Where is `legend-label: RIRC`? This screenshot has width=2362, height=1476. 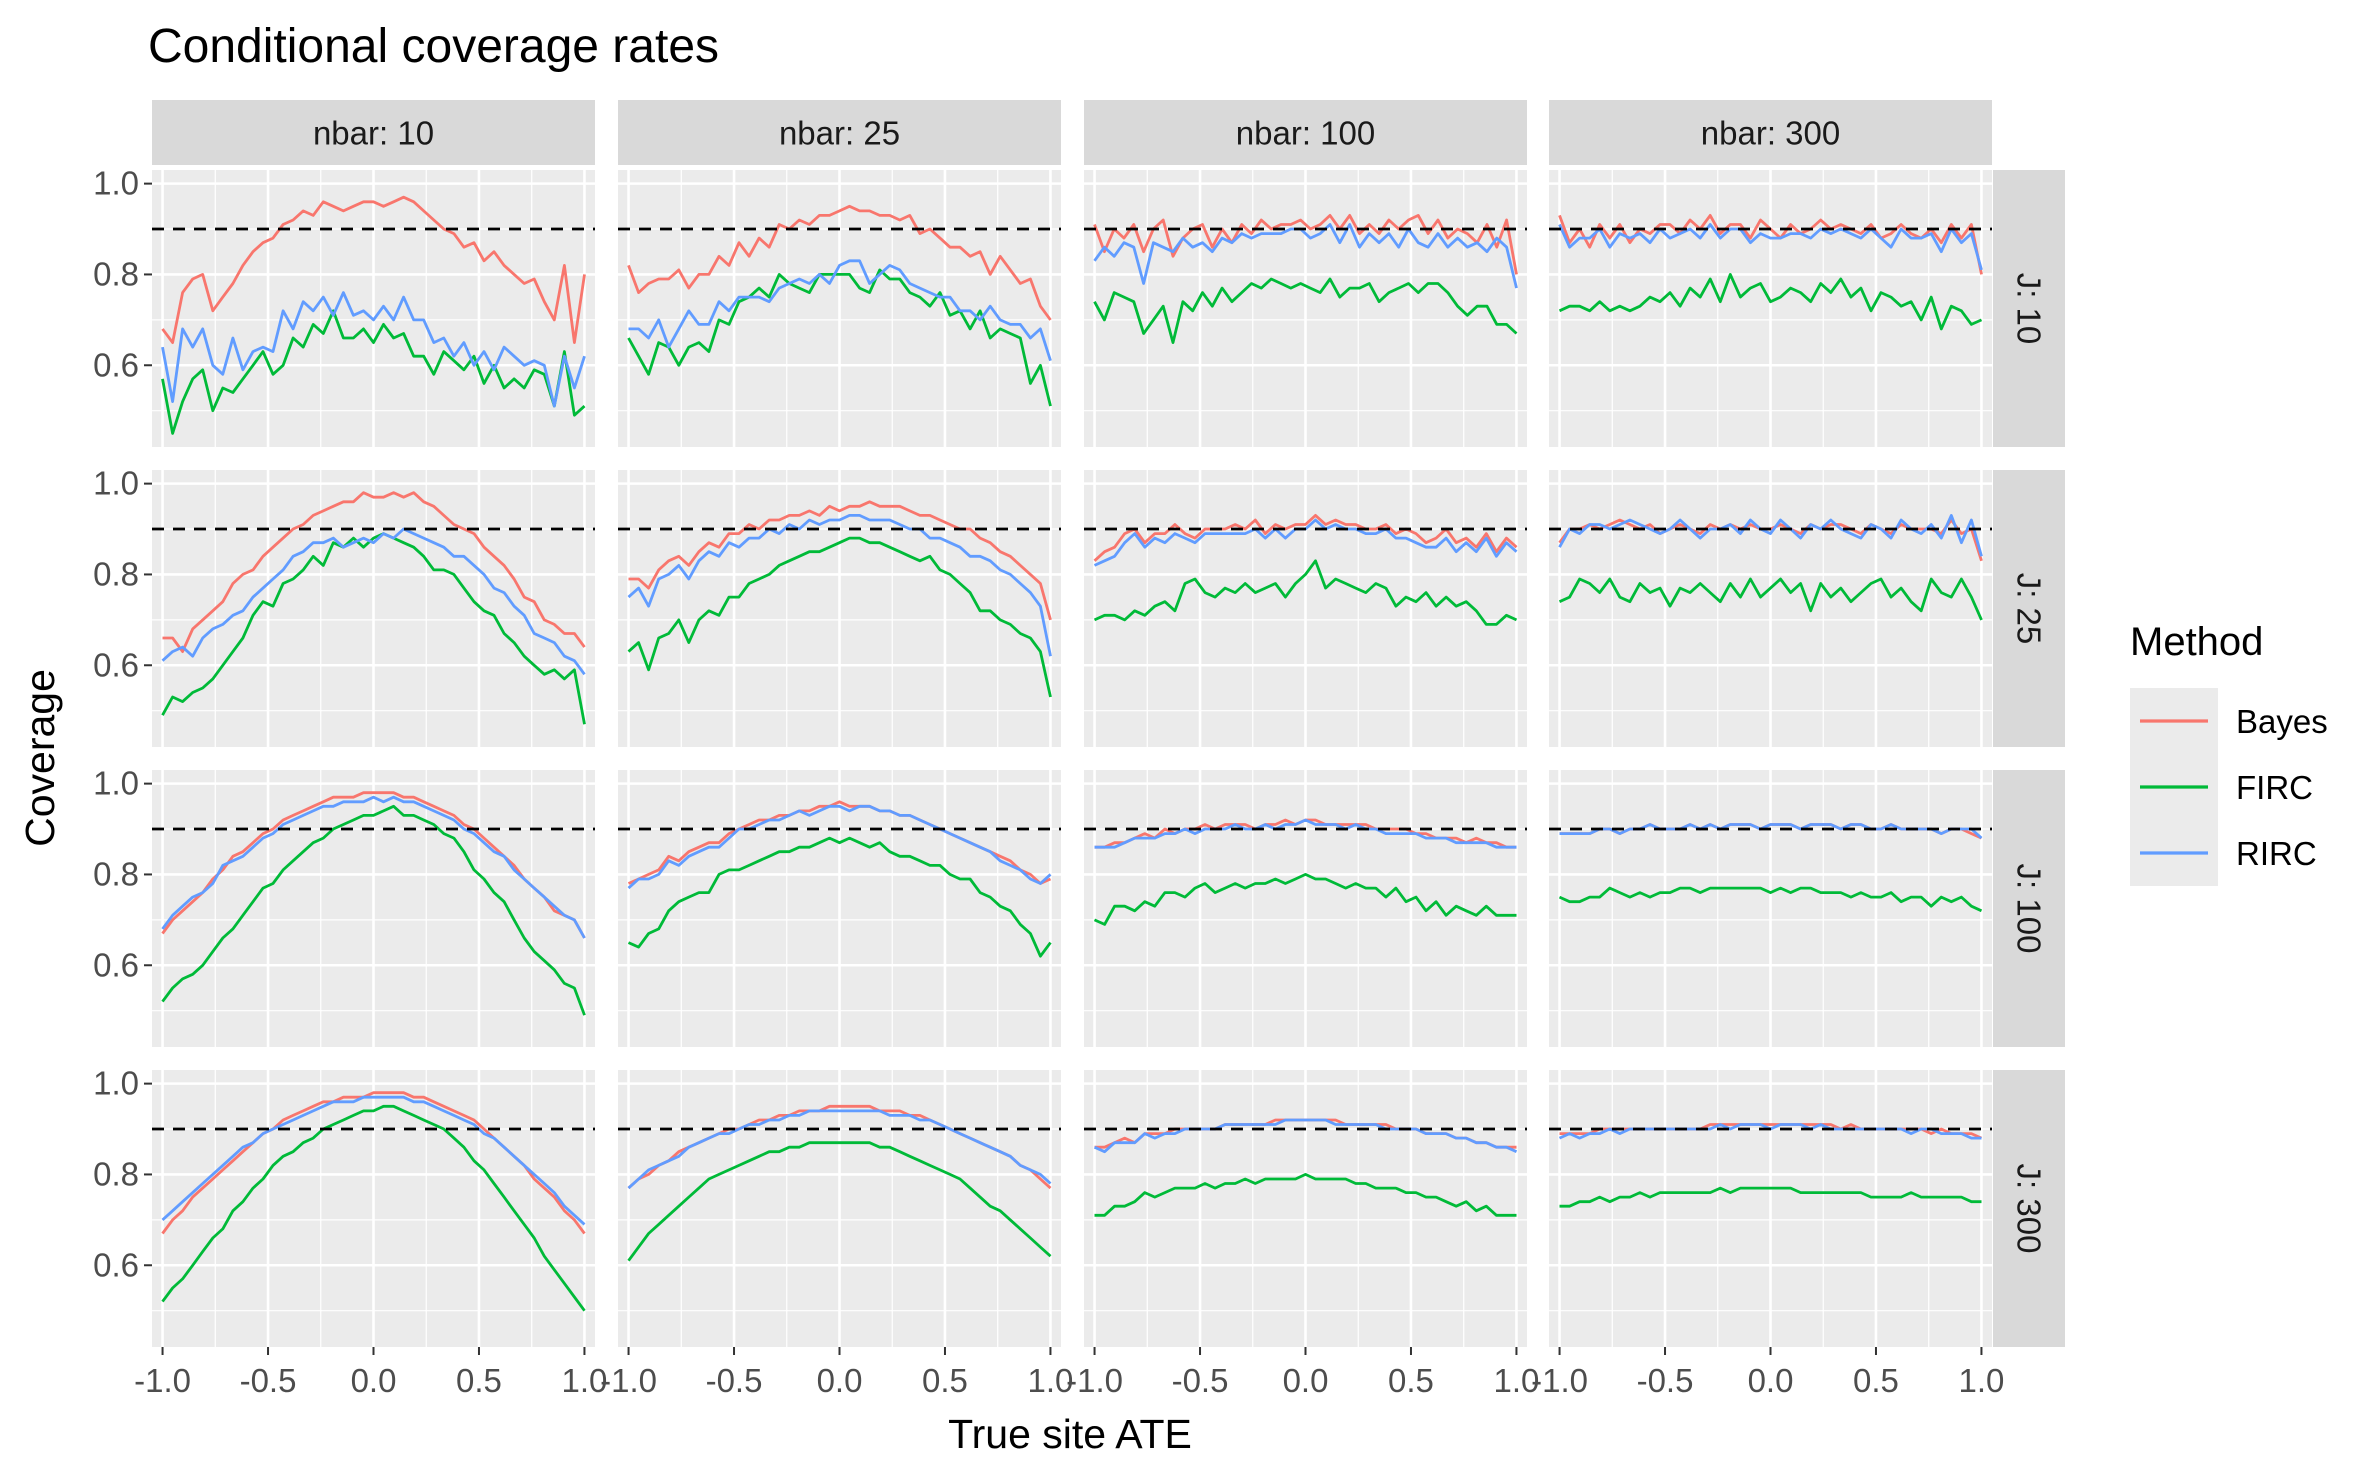
legend-label: RIRC is located at coordinates (2276, 853).